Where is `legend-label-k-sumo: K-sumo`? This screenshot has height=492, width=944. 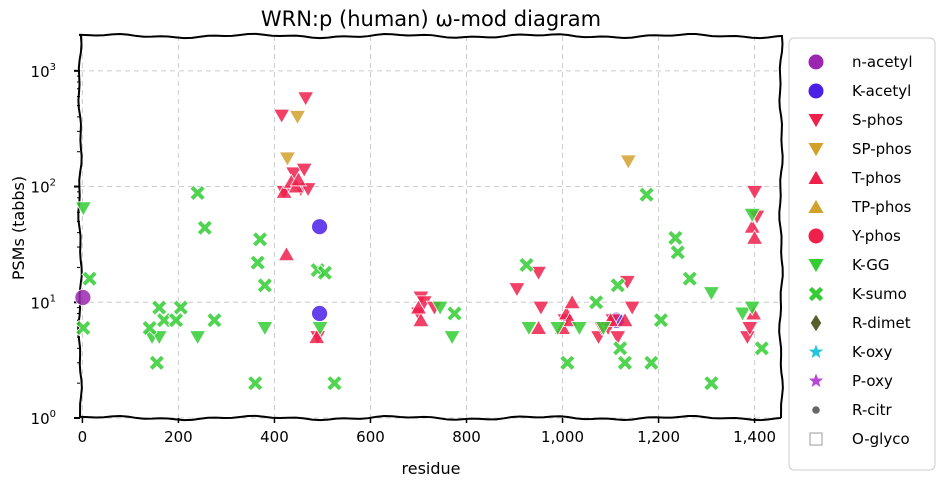
legend-label-k-sumo: K-sumo is located at coordinates (879, 294).